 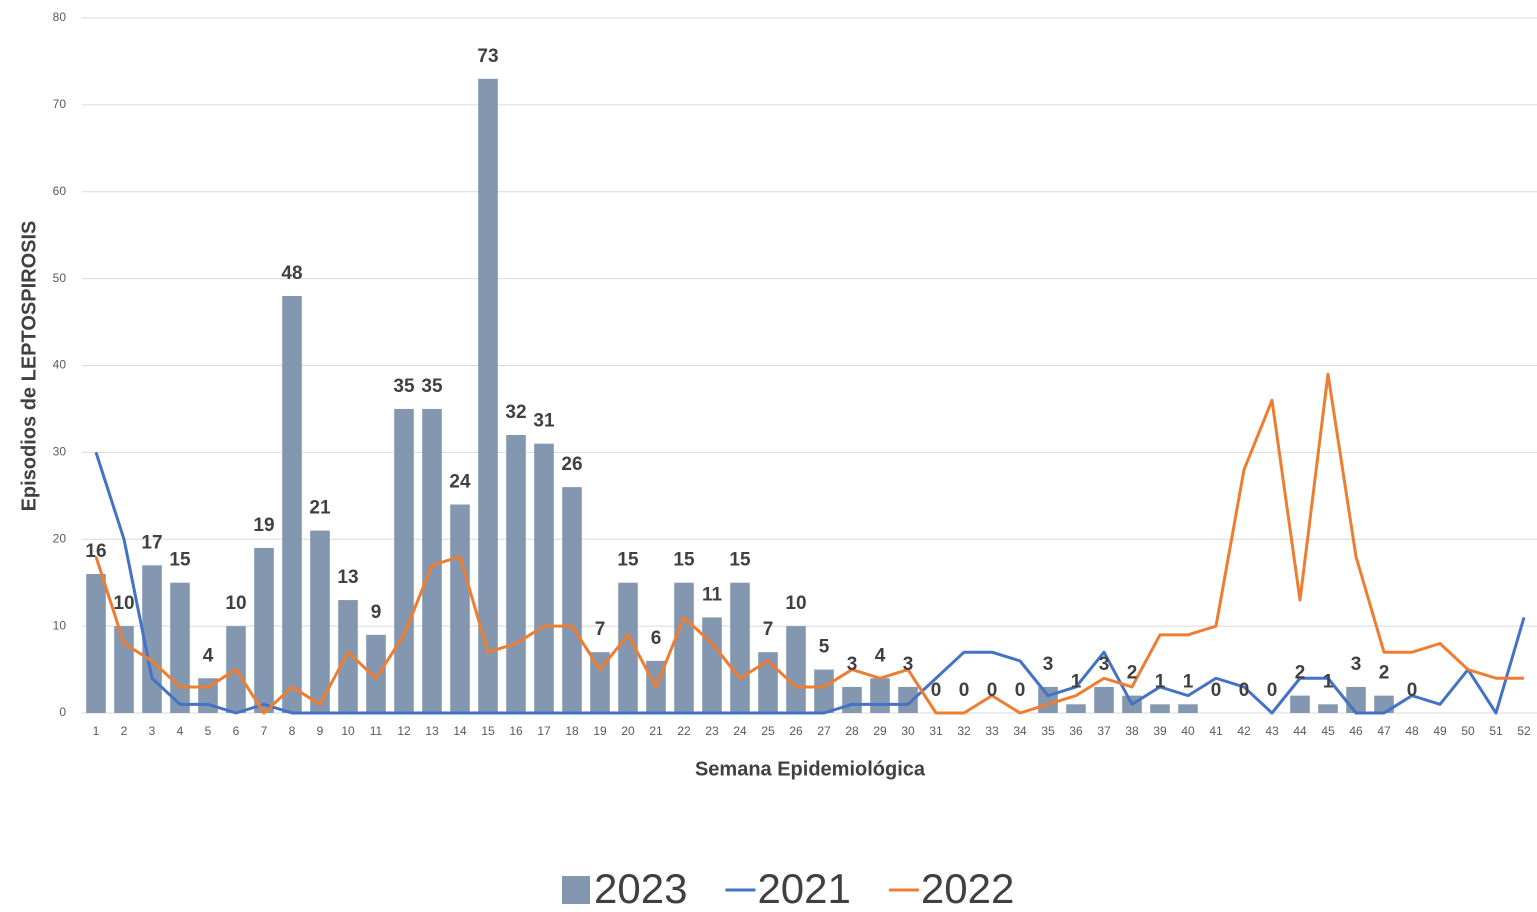 What do you see at coordinates (152, 731) in the screenshot?
I see `x-tick-label: 3` at bounding box center [152, 731].